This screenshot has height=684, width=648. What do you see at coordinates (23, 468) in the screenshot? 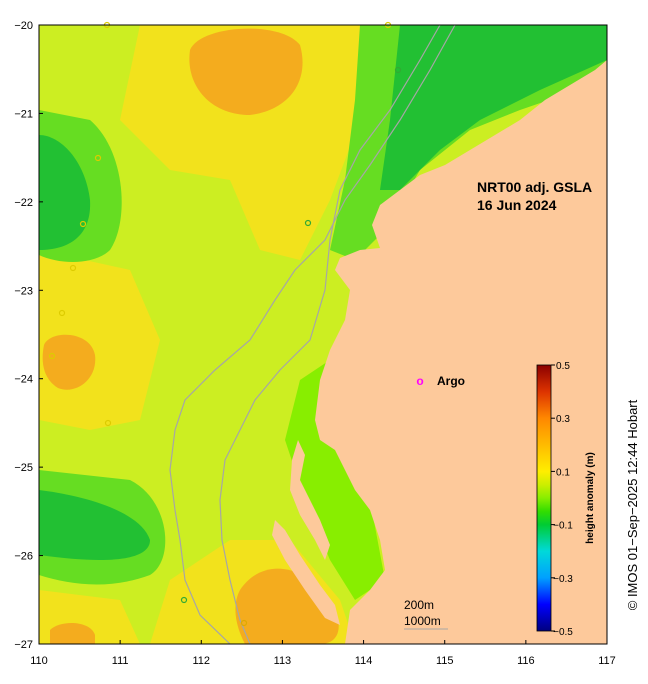
I see `lat-tick-label: −25` at bounding box center [23, 468].